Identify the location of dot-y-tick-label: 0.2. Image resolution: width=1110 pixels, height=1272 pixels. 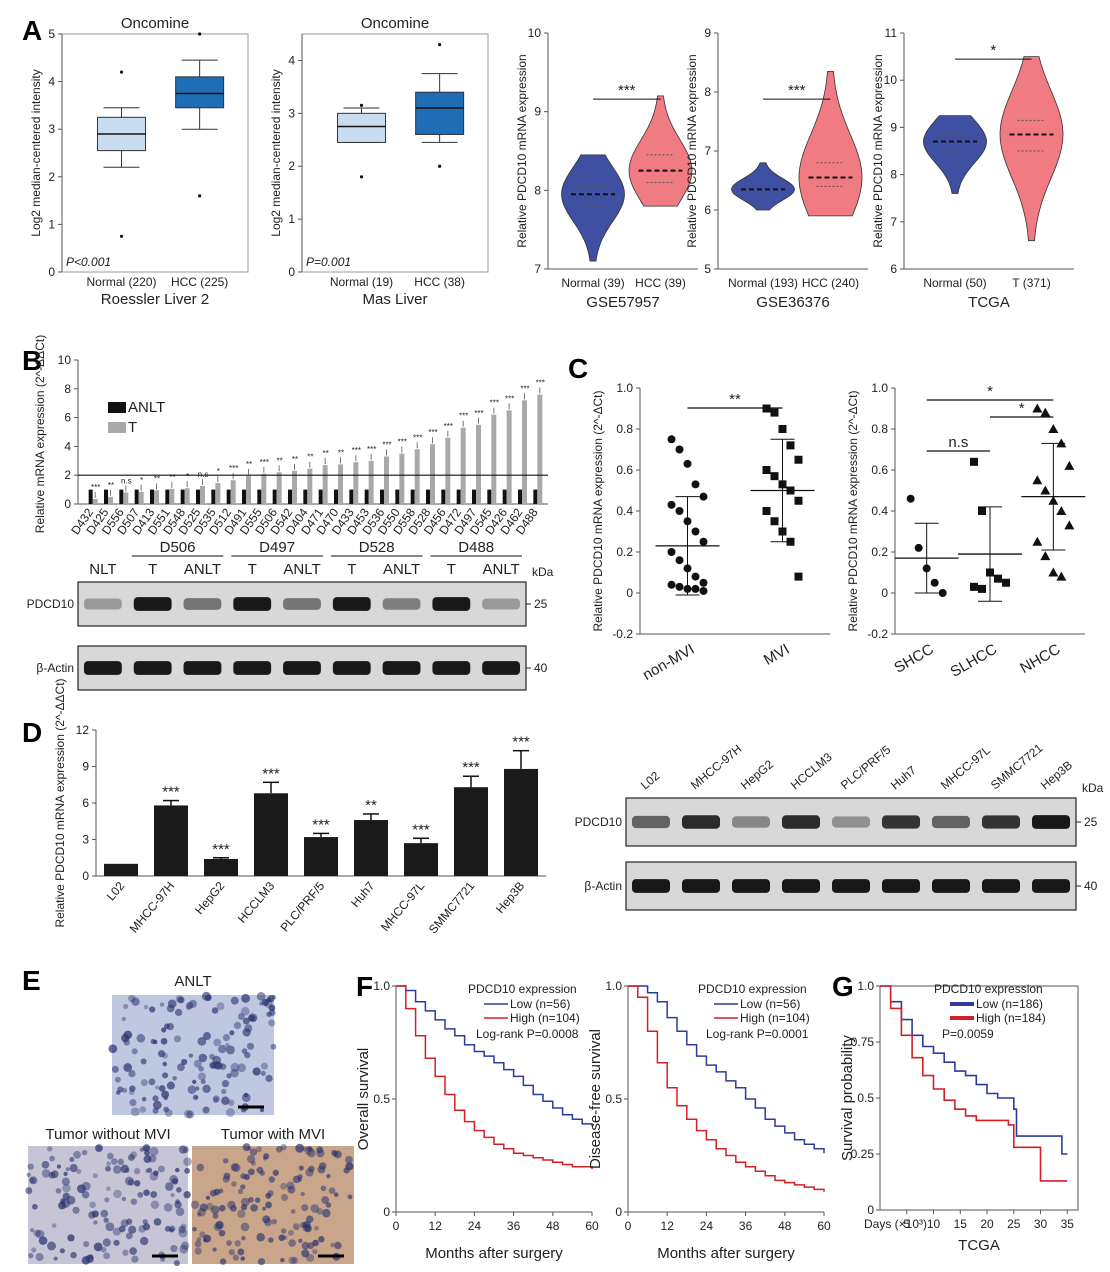
(879, 552).